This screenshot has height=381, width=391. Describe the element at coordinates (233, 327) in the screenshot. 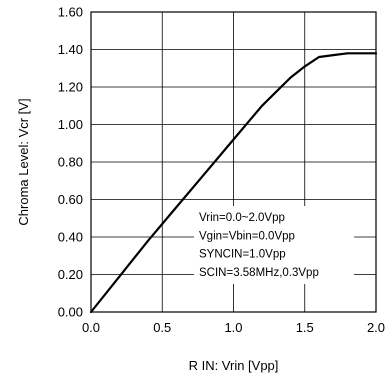

I see `x-tick-label: 1.0` at that location.